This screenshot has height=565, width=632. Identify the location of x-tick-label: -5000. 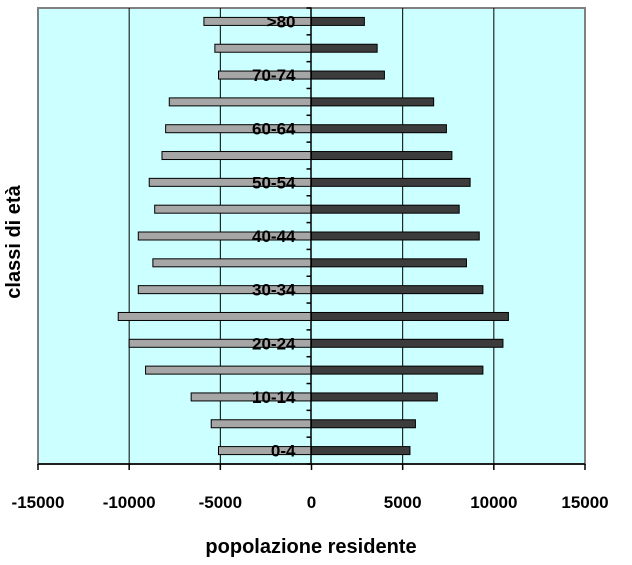
(220, 502).